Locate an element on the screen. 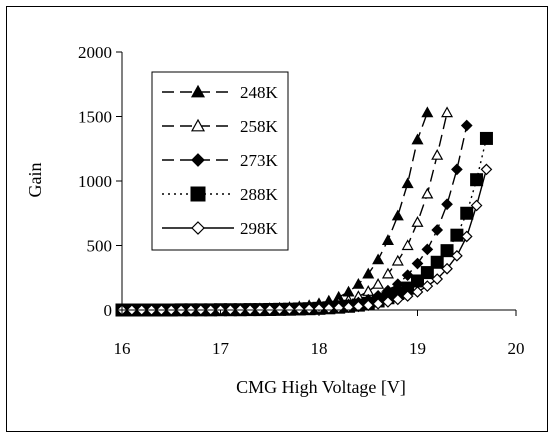  legend: 248K 258K 273K 288K 298K is located at coordinates (220, 161).